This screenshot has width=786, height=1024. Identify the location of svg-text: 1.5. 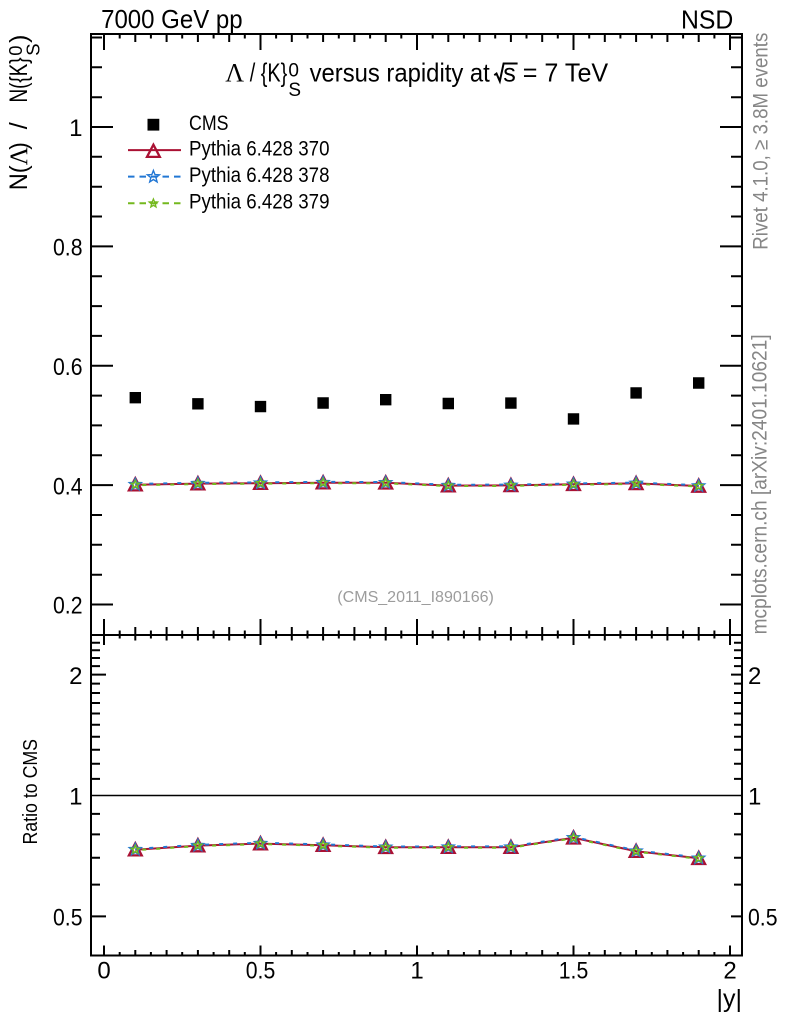
(574, 970).